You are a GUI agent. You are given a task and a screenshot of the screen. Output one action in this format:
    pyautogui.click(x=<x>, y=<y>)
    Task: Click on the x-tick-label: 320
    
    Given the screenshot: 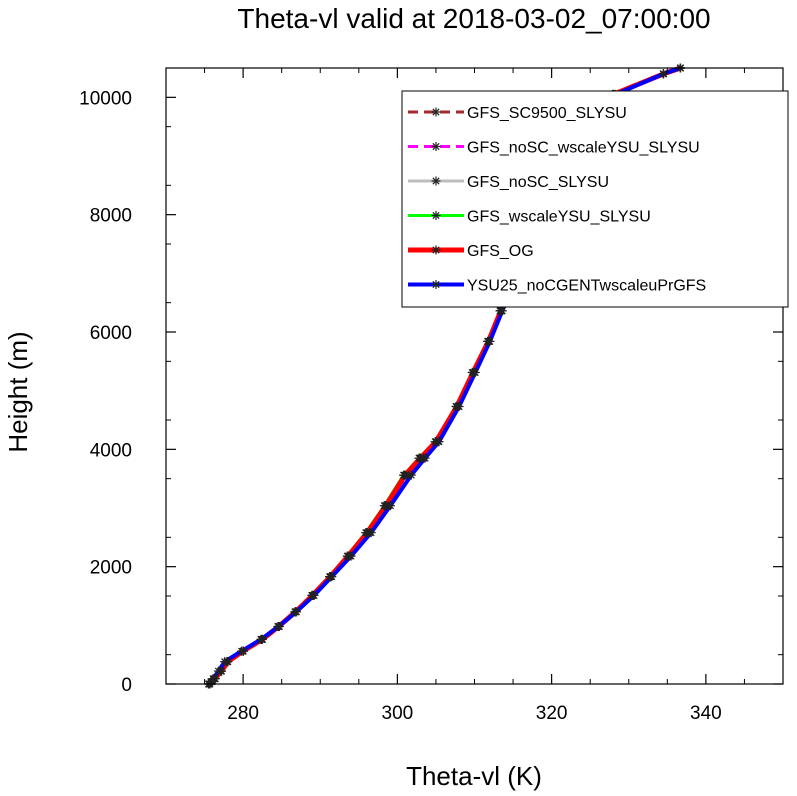 What is the action you would take?
    pyautogui.click(x=552, y=713)
    